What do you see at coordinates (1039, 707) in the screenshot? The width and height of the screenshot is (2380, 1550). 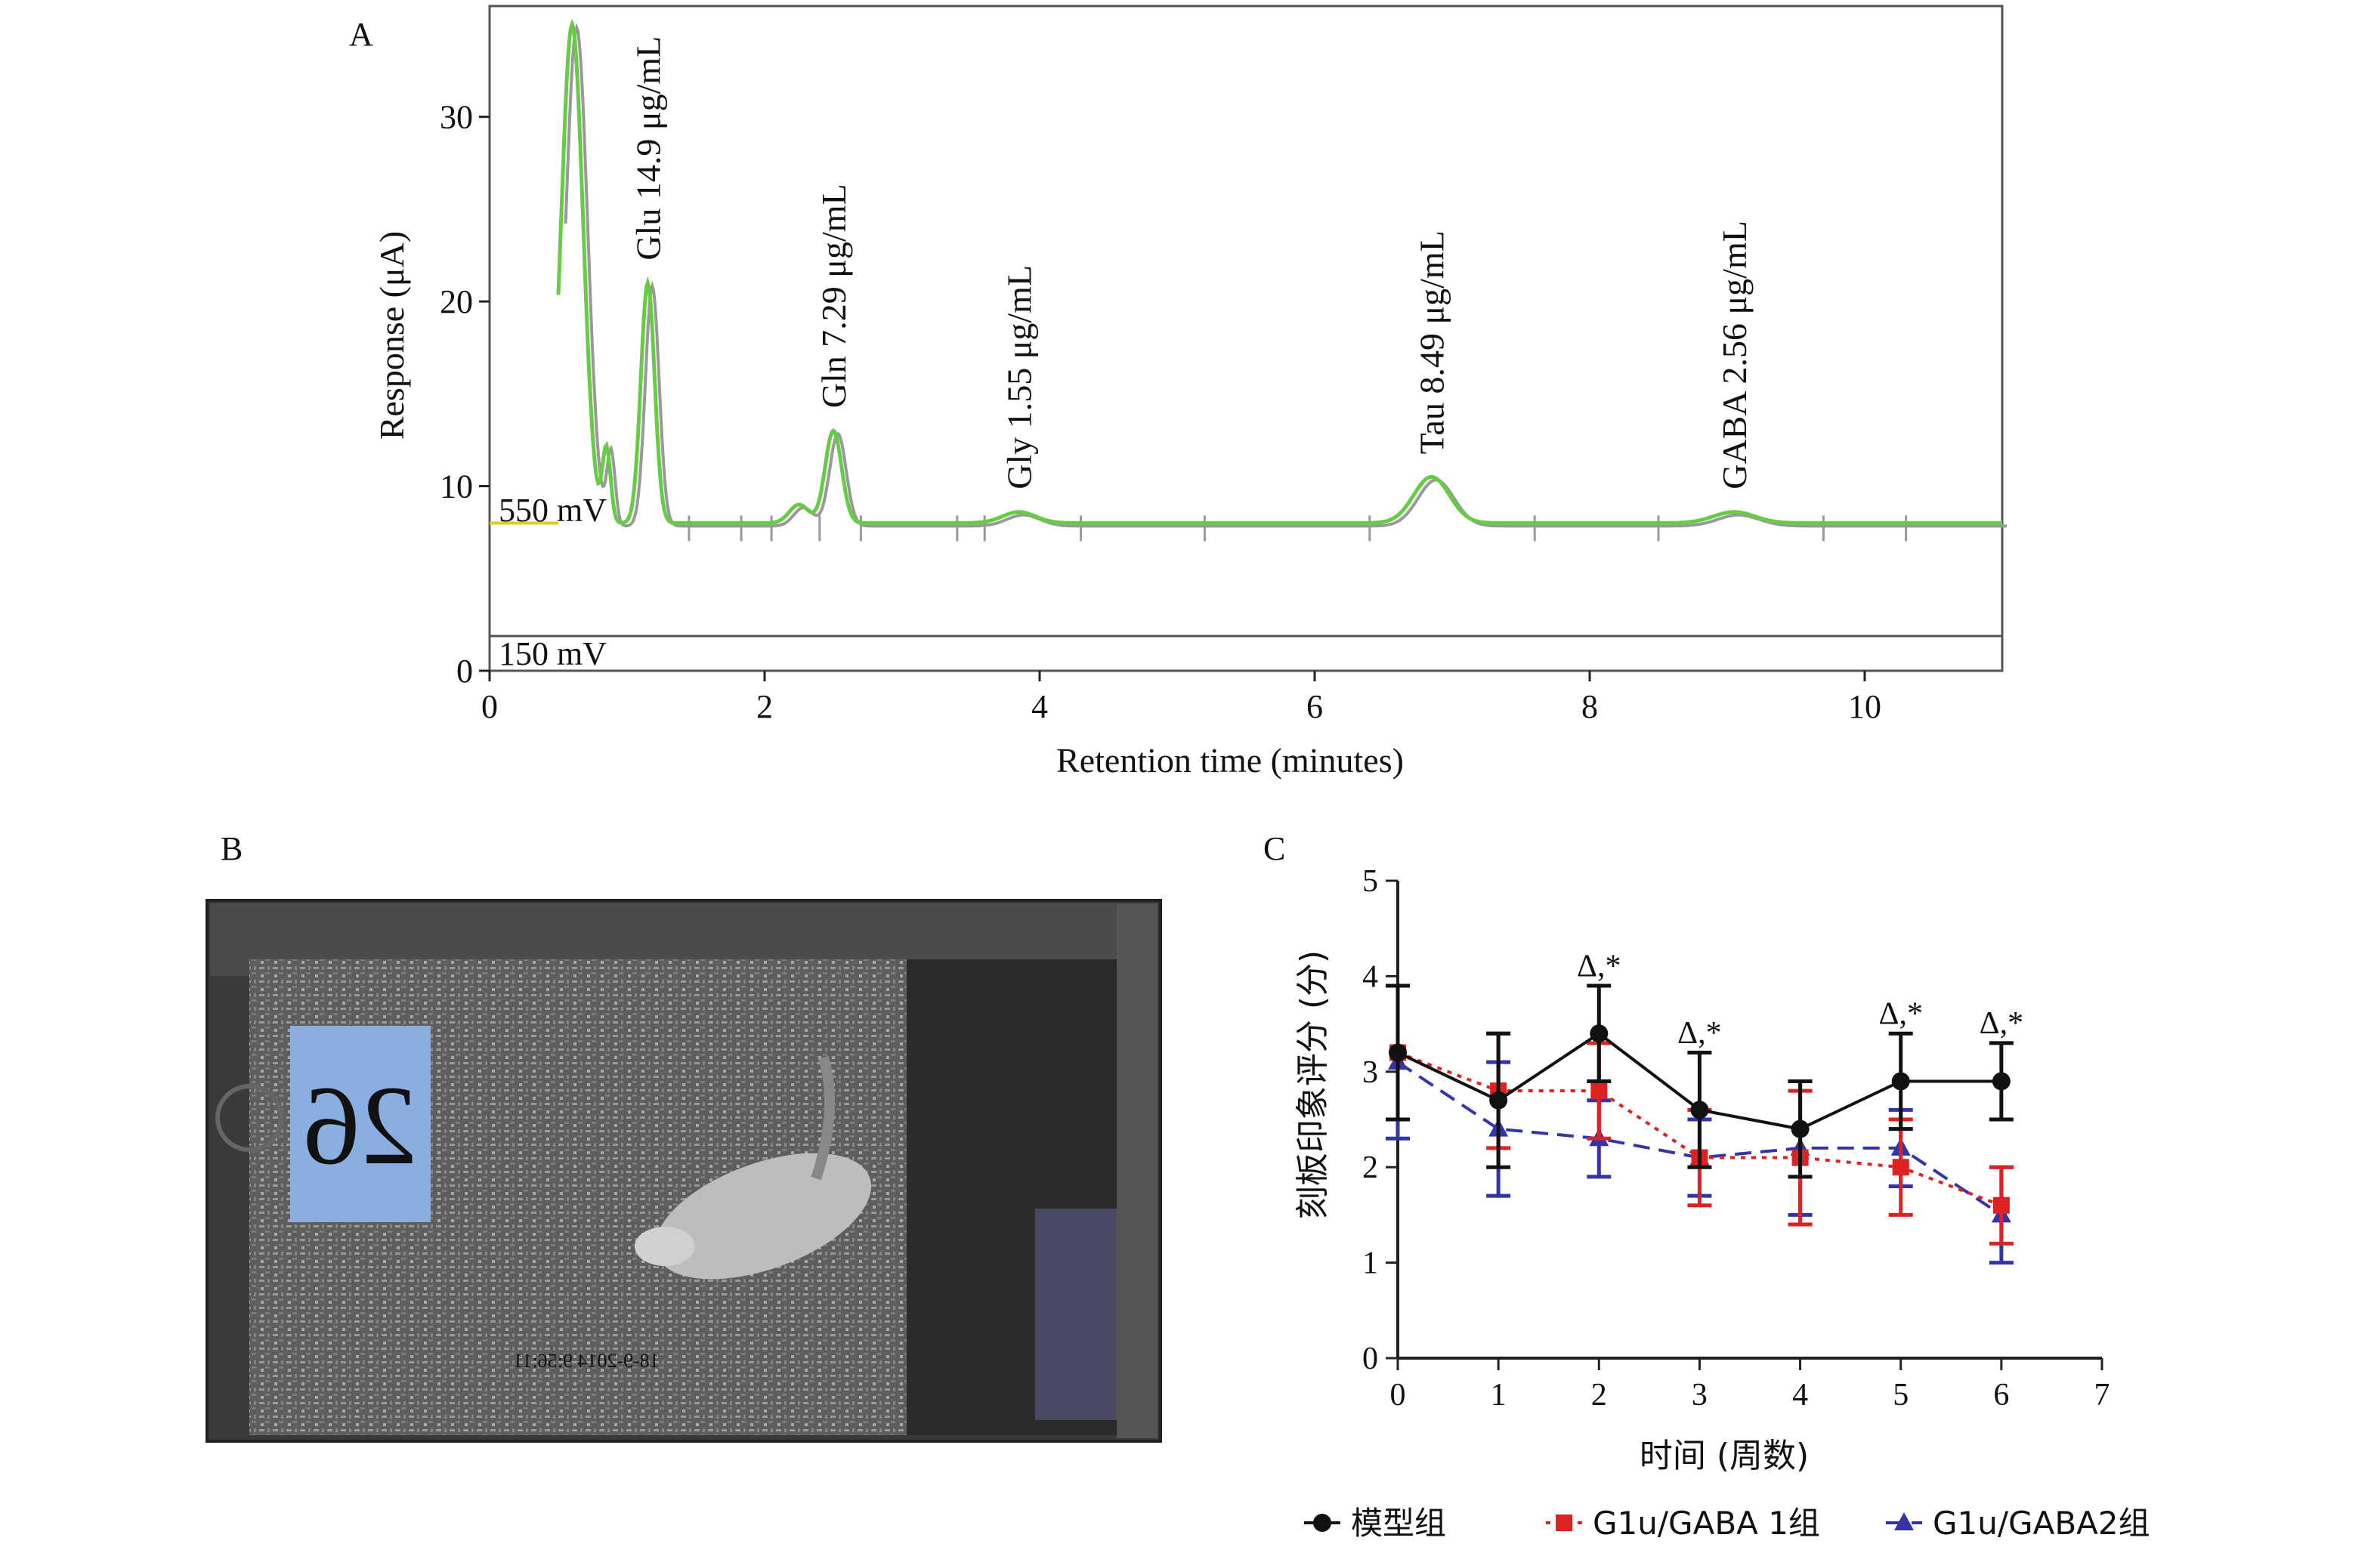 I see `chromatogram-x-tick-label: 4` at bounding box center [1039, 707].